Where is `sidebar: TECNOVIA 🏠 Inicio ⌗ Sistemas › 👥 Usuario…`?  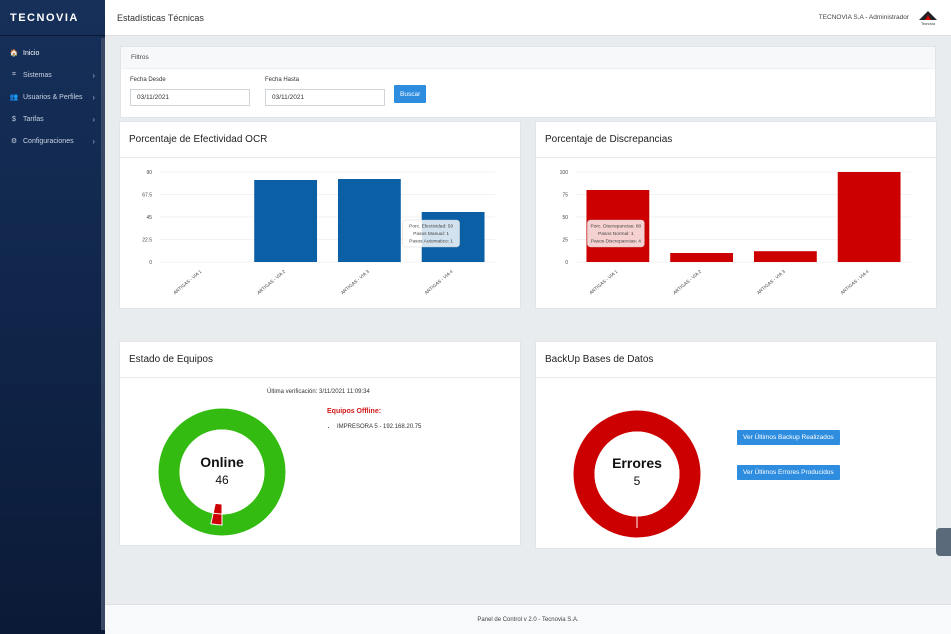 sidebar: TECNOVIA 🏠 Inicio ⌗ Sistemas › 👥 Usuario… is located at coordinates (52, 317).